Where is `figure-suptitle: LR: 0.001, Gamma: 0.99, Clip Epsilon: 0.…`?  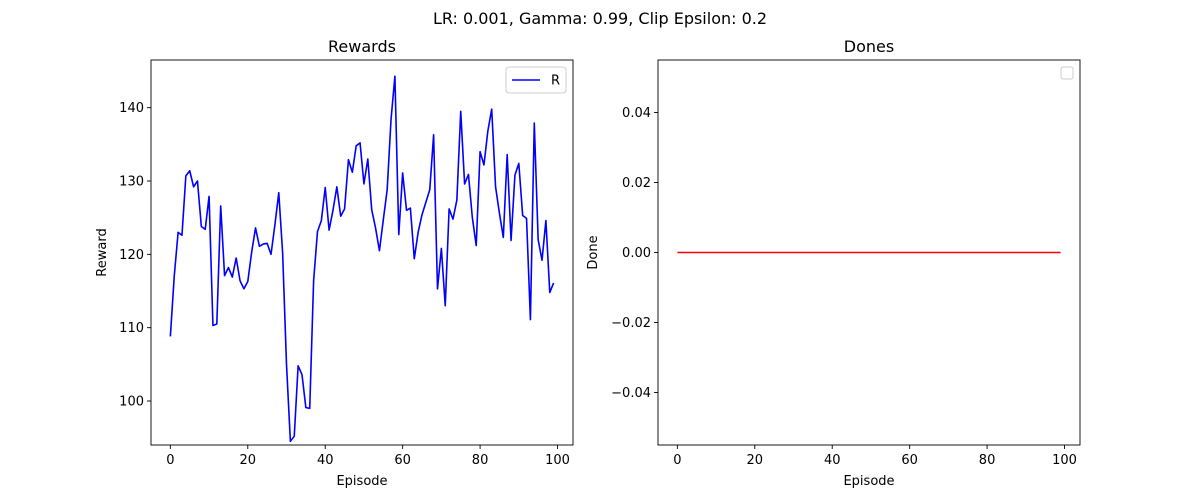
figure-suptitle: LR: 0.001, Gamma: 0.99, Clip Epsilon: 0.… is located at coordinates (600, 18).